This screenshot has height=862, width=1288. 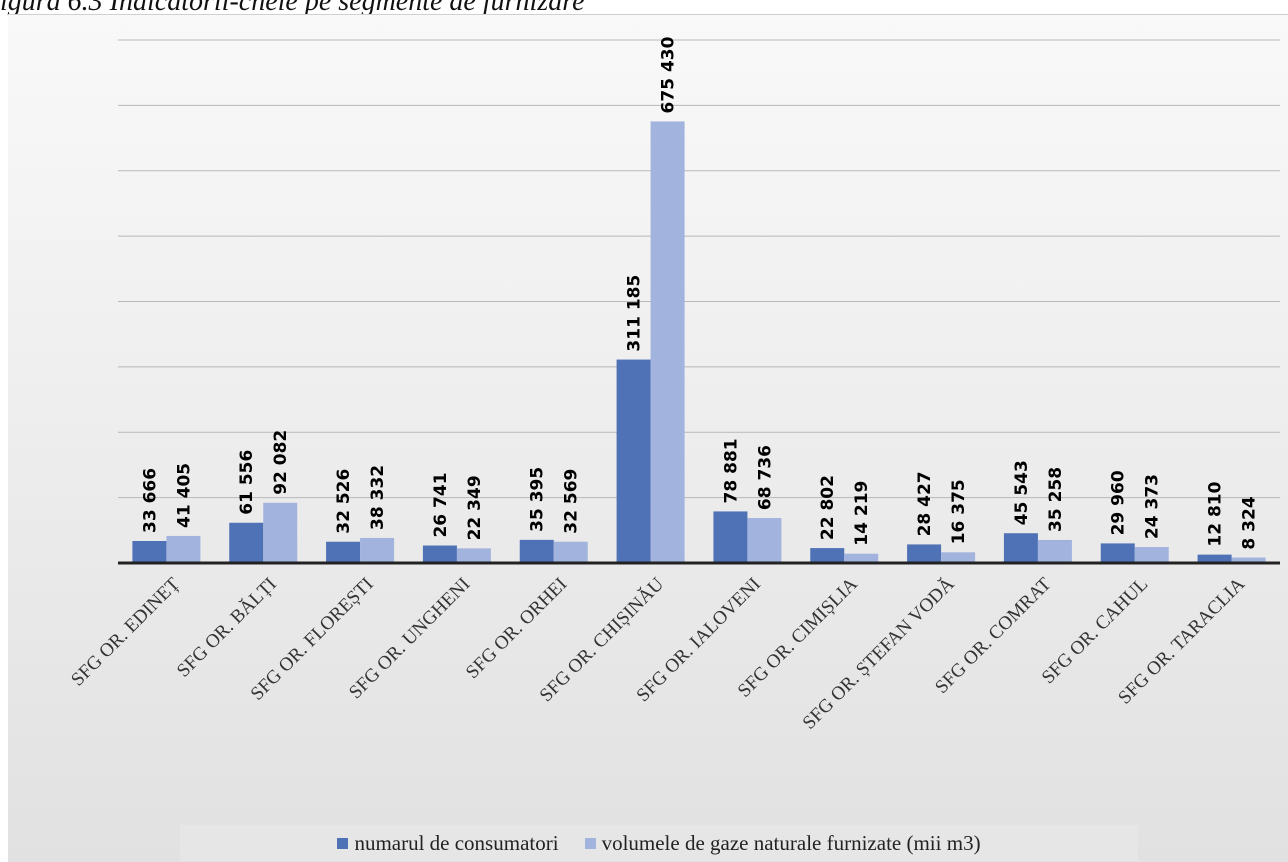 I want to click on data-label: 26 741, so click(x=441, y=504).